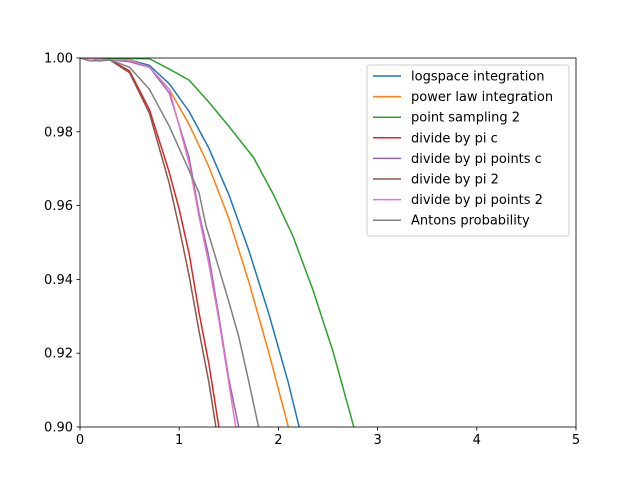 This screenshot has width=640, height=480. What do you see at coordinates (80, 440) in the screenshot?
I see `x-tick-label: 0` at bounding box center [80, 440].